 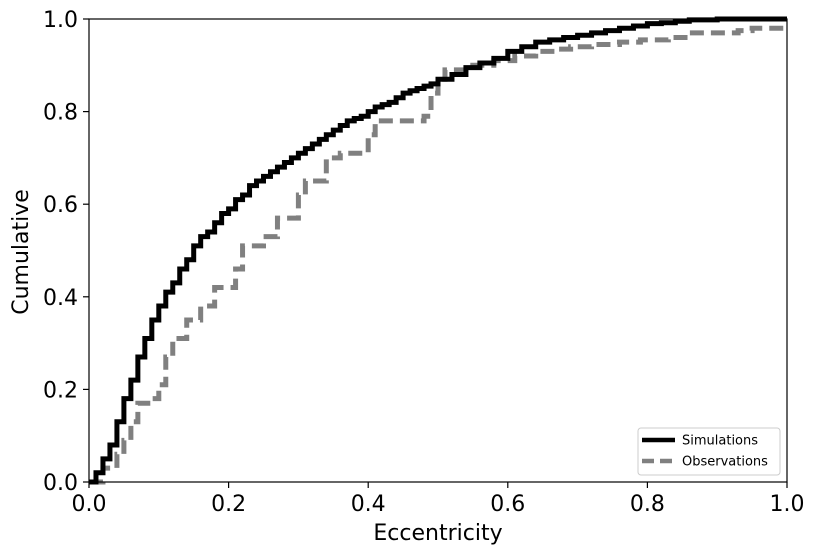 I want to click on x-tick-label: 0.6, so click(x=507, y=504).